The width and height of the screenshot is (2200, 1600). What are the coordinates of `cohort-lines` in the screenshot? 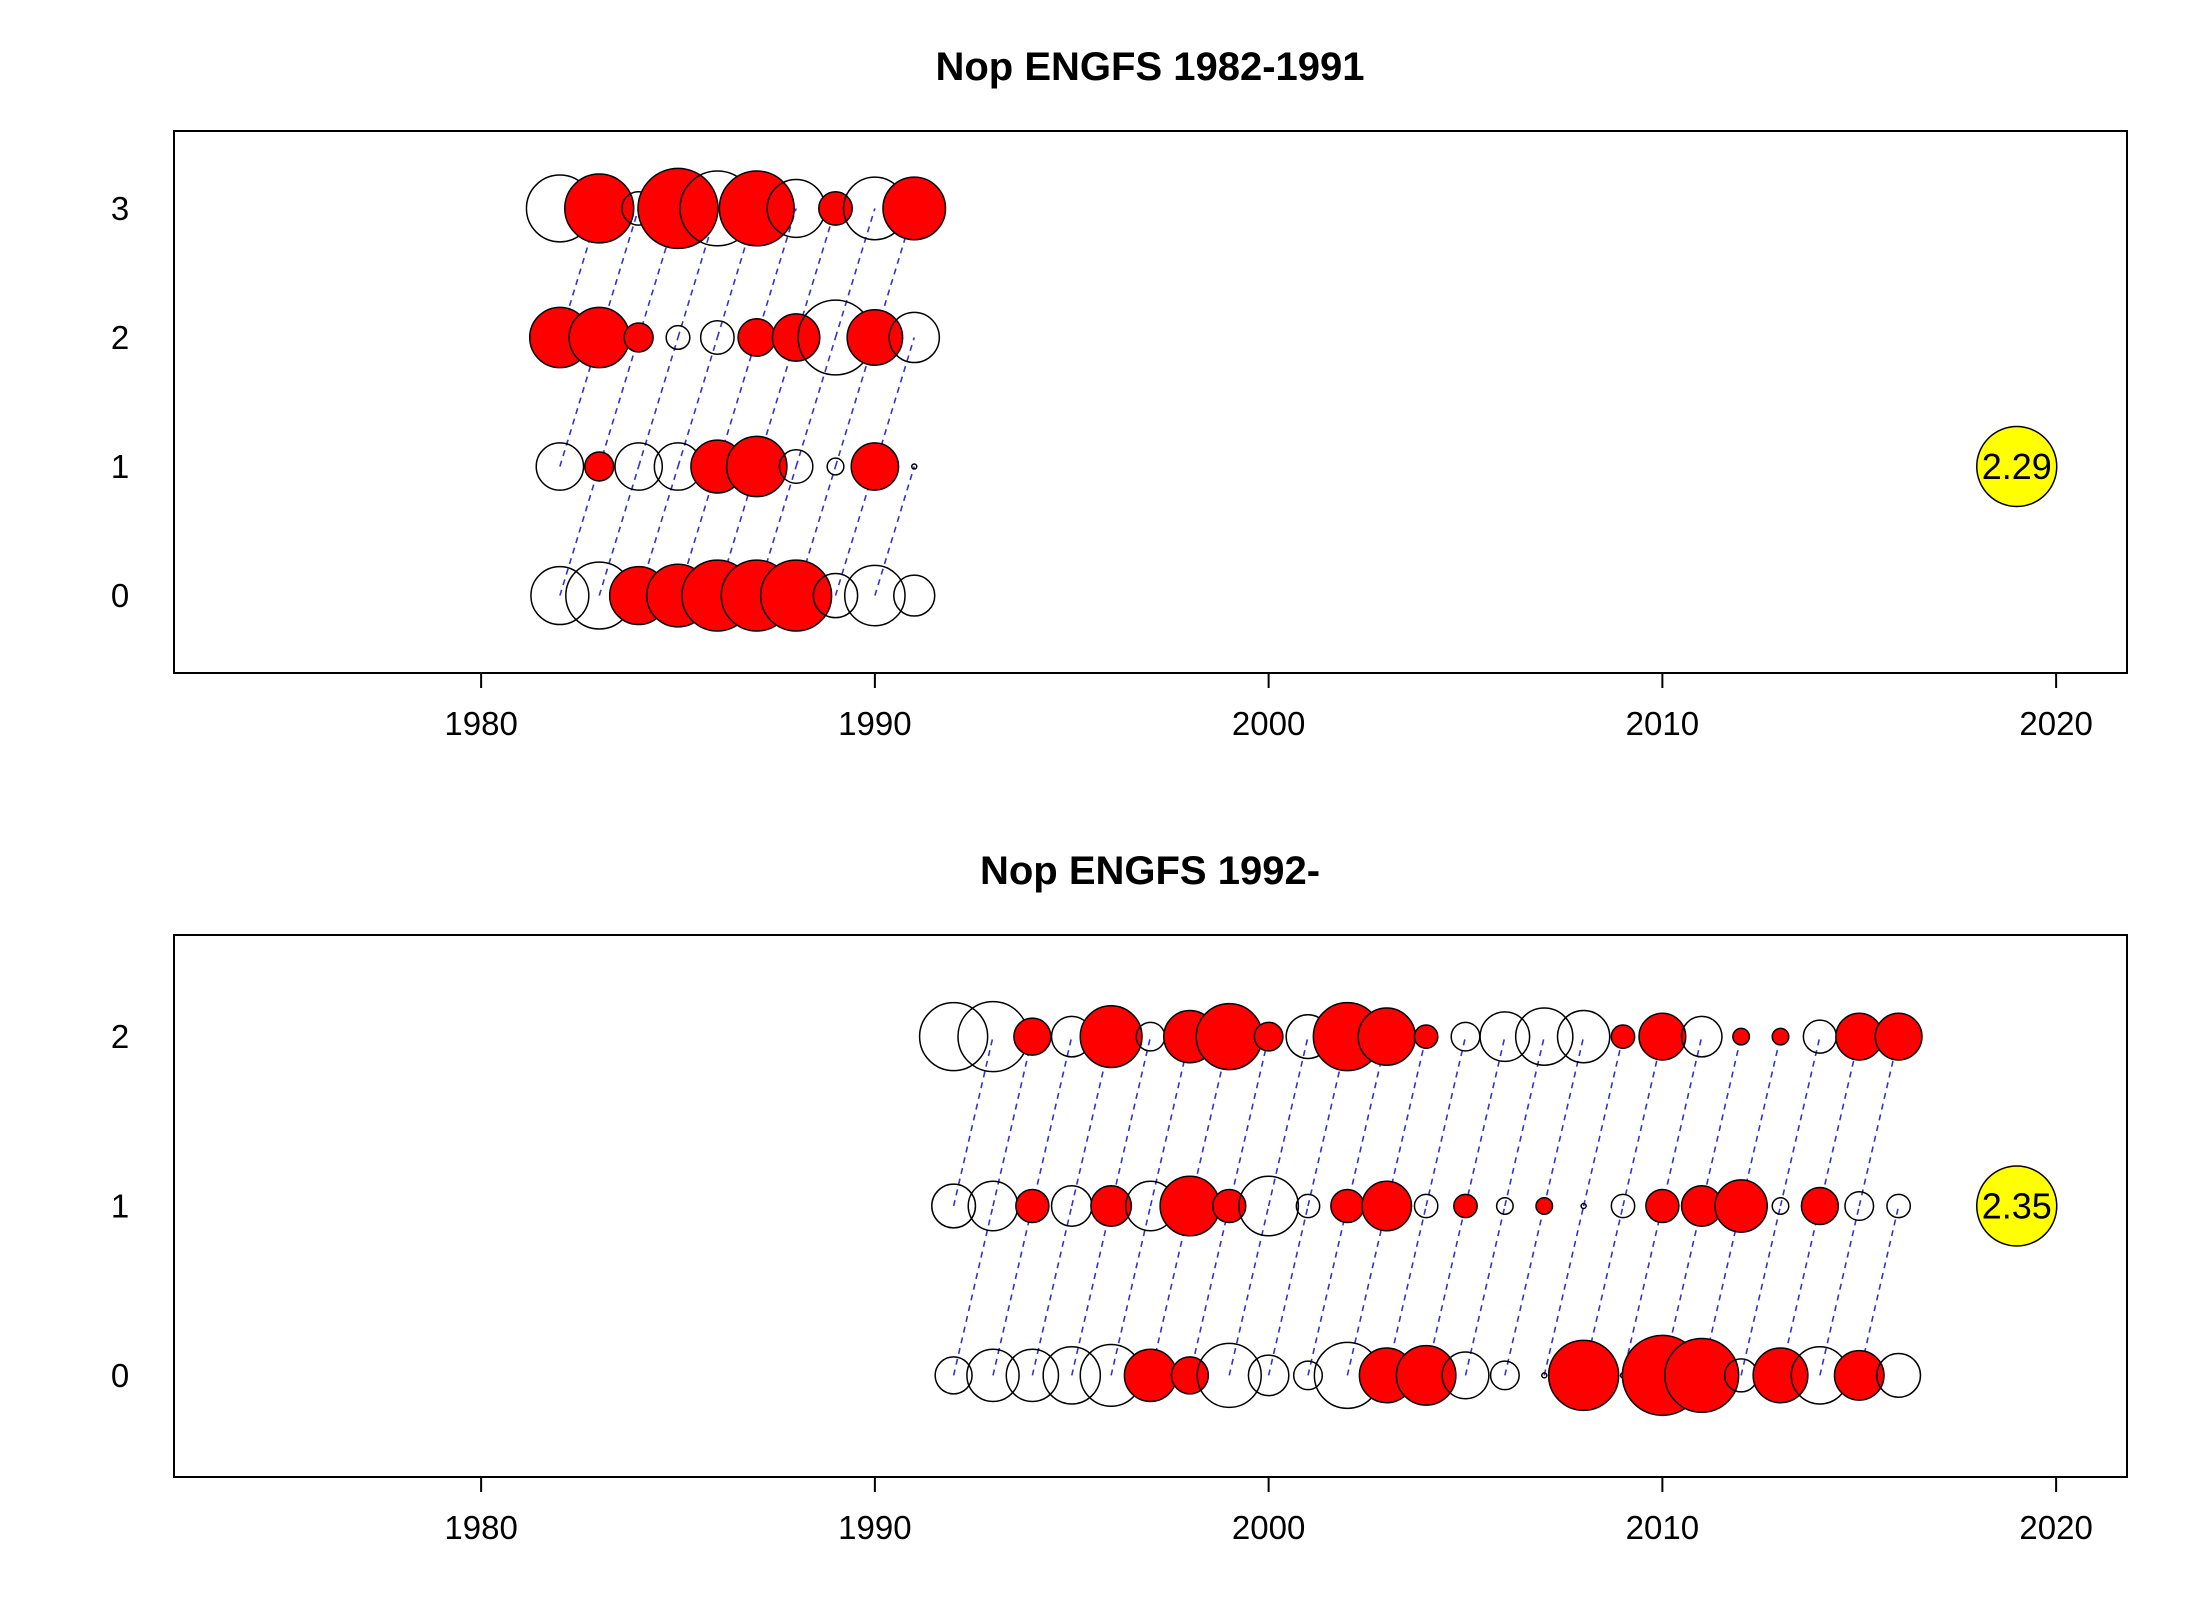 It's located at (737, 402).